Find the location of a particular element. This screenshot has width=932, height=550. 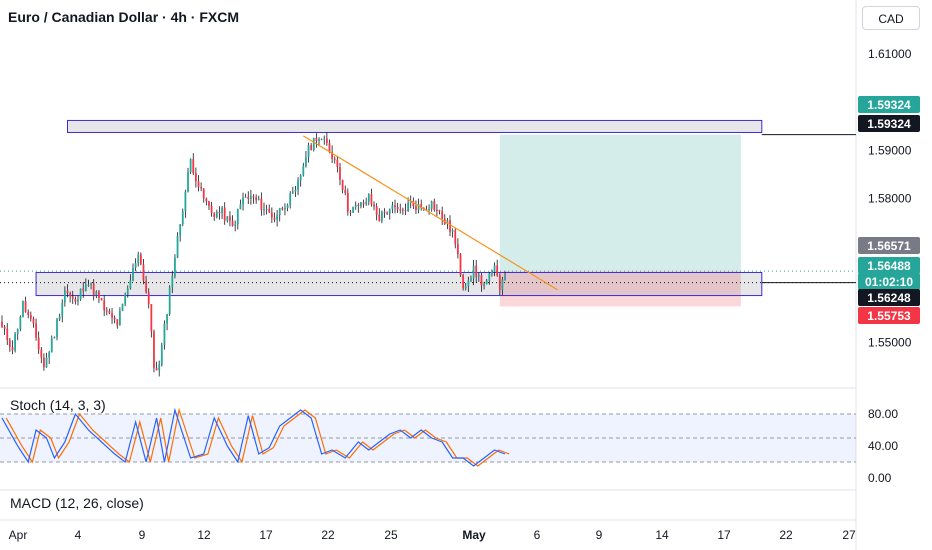

profit-target-area is located at coordinates (620, 203).